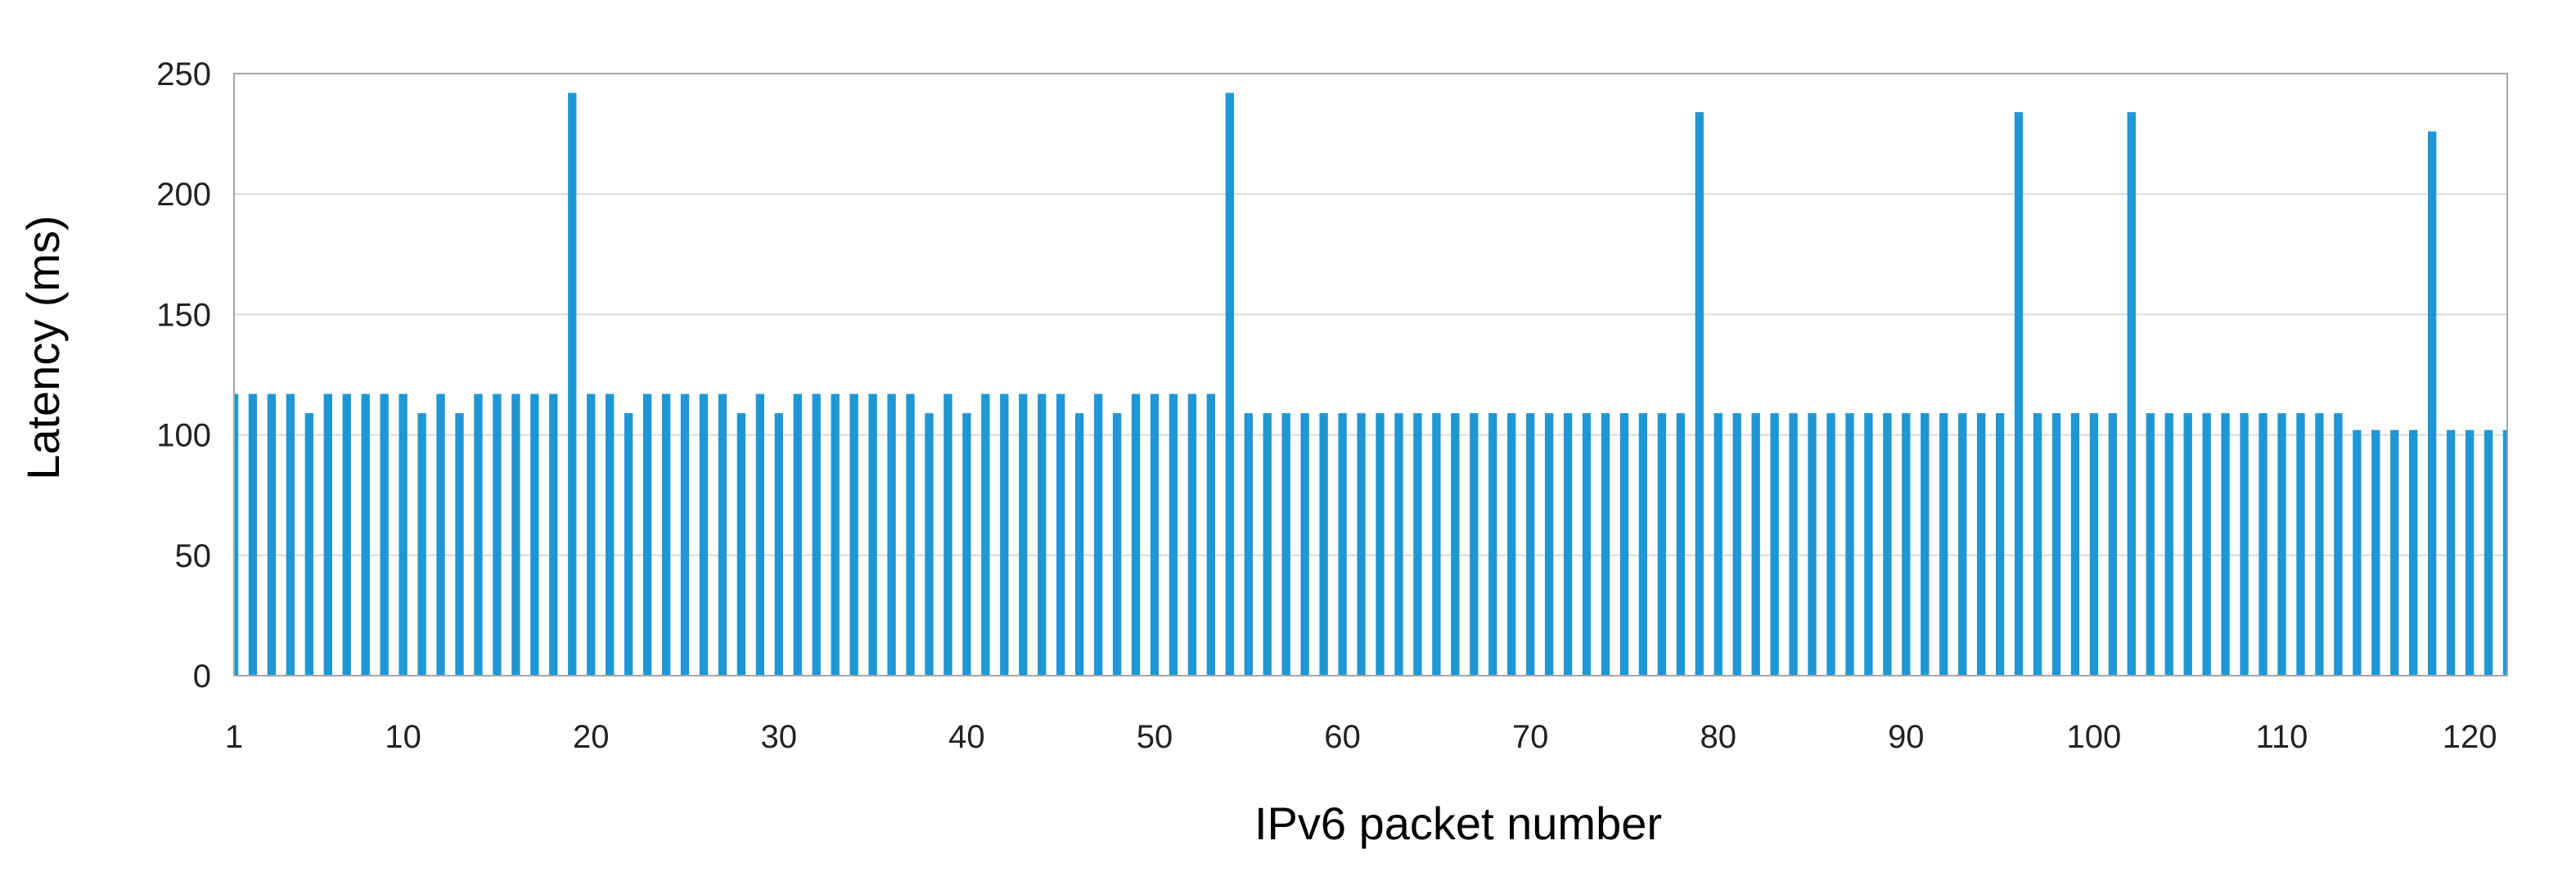  Describe the element at coordinates (2094, 737) in the screenshot. I see `x-tick-label: 100` at that location.